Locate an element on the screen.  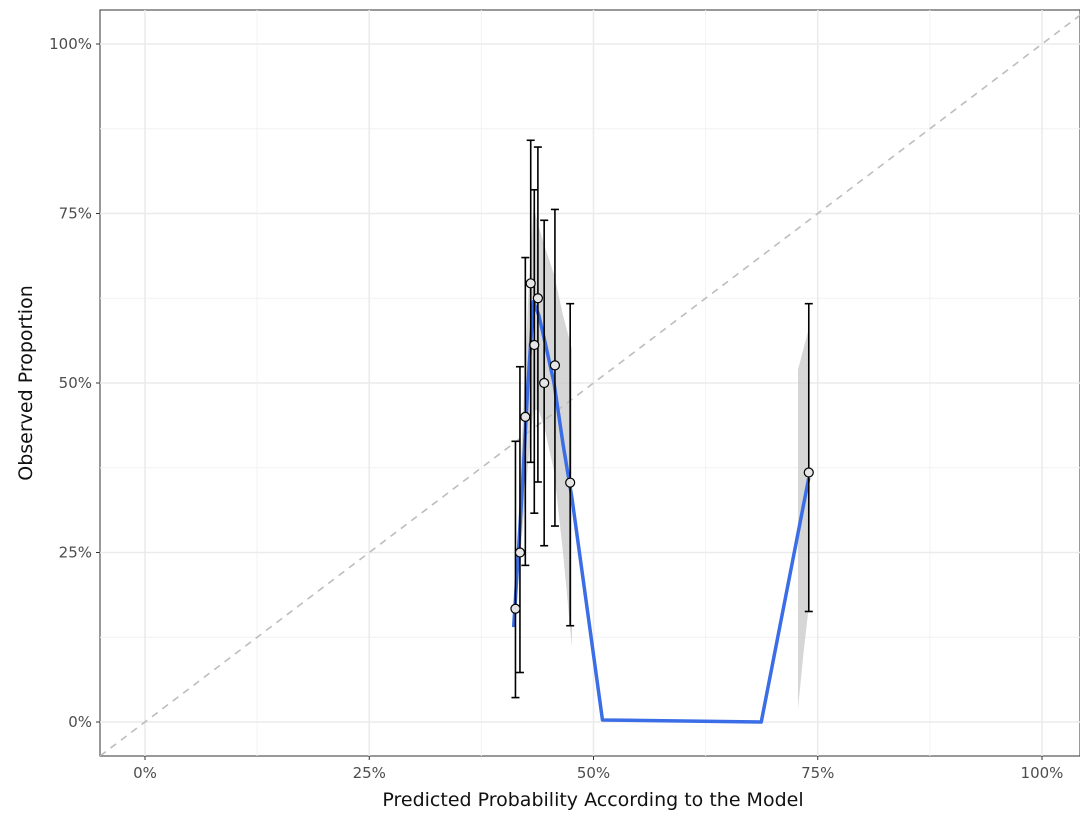
y-tick-label: 100% is located at coordinates (70, 44).